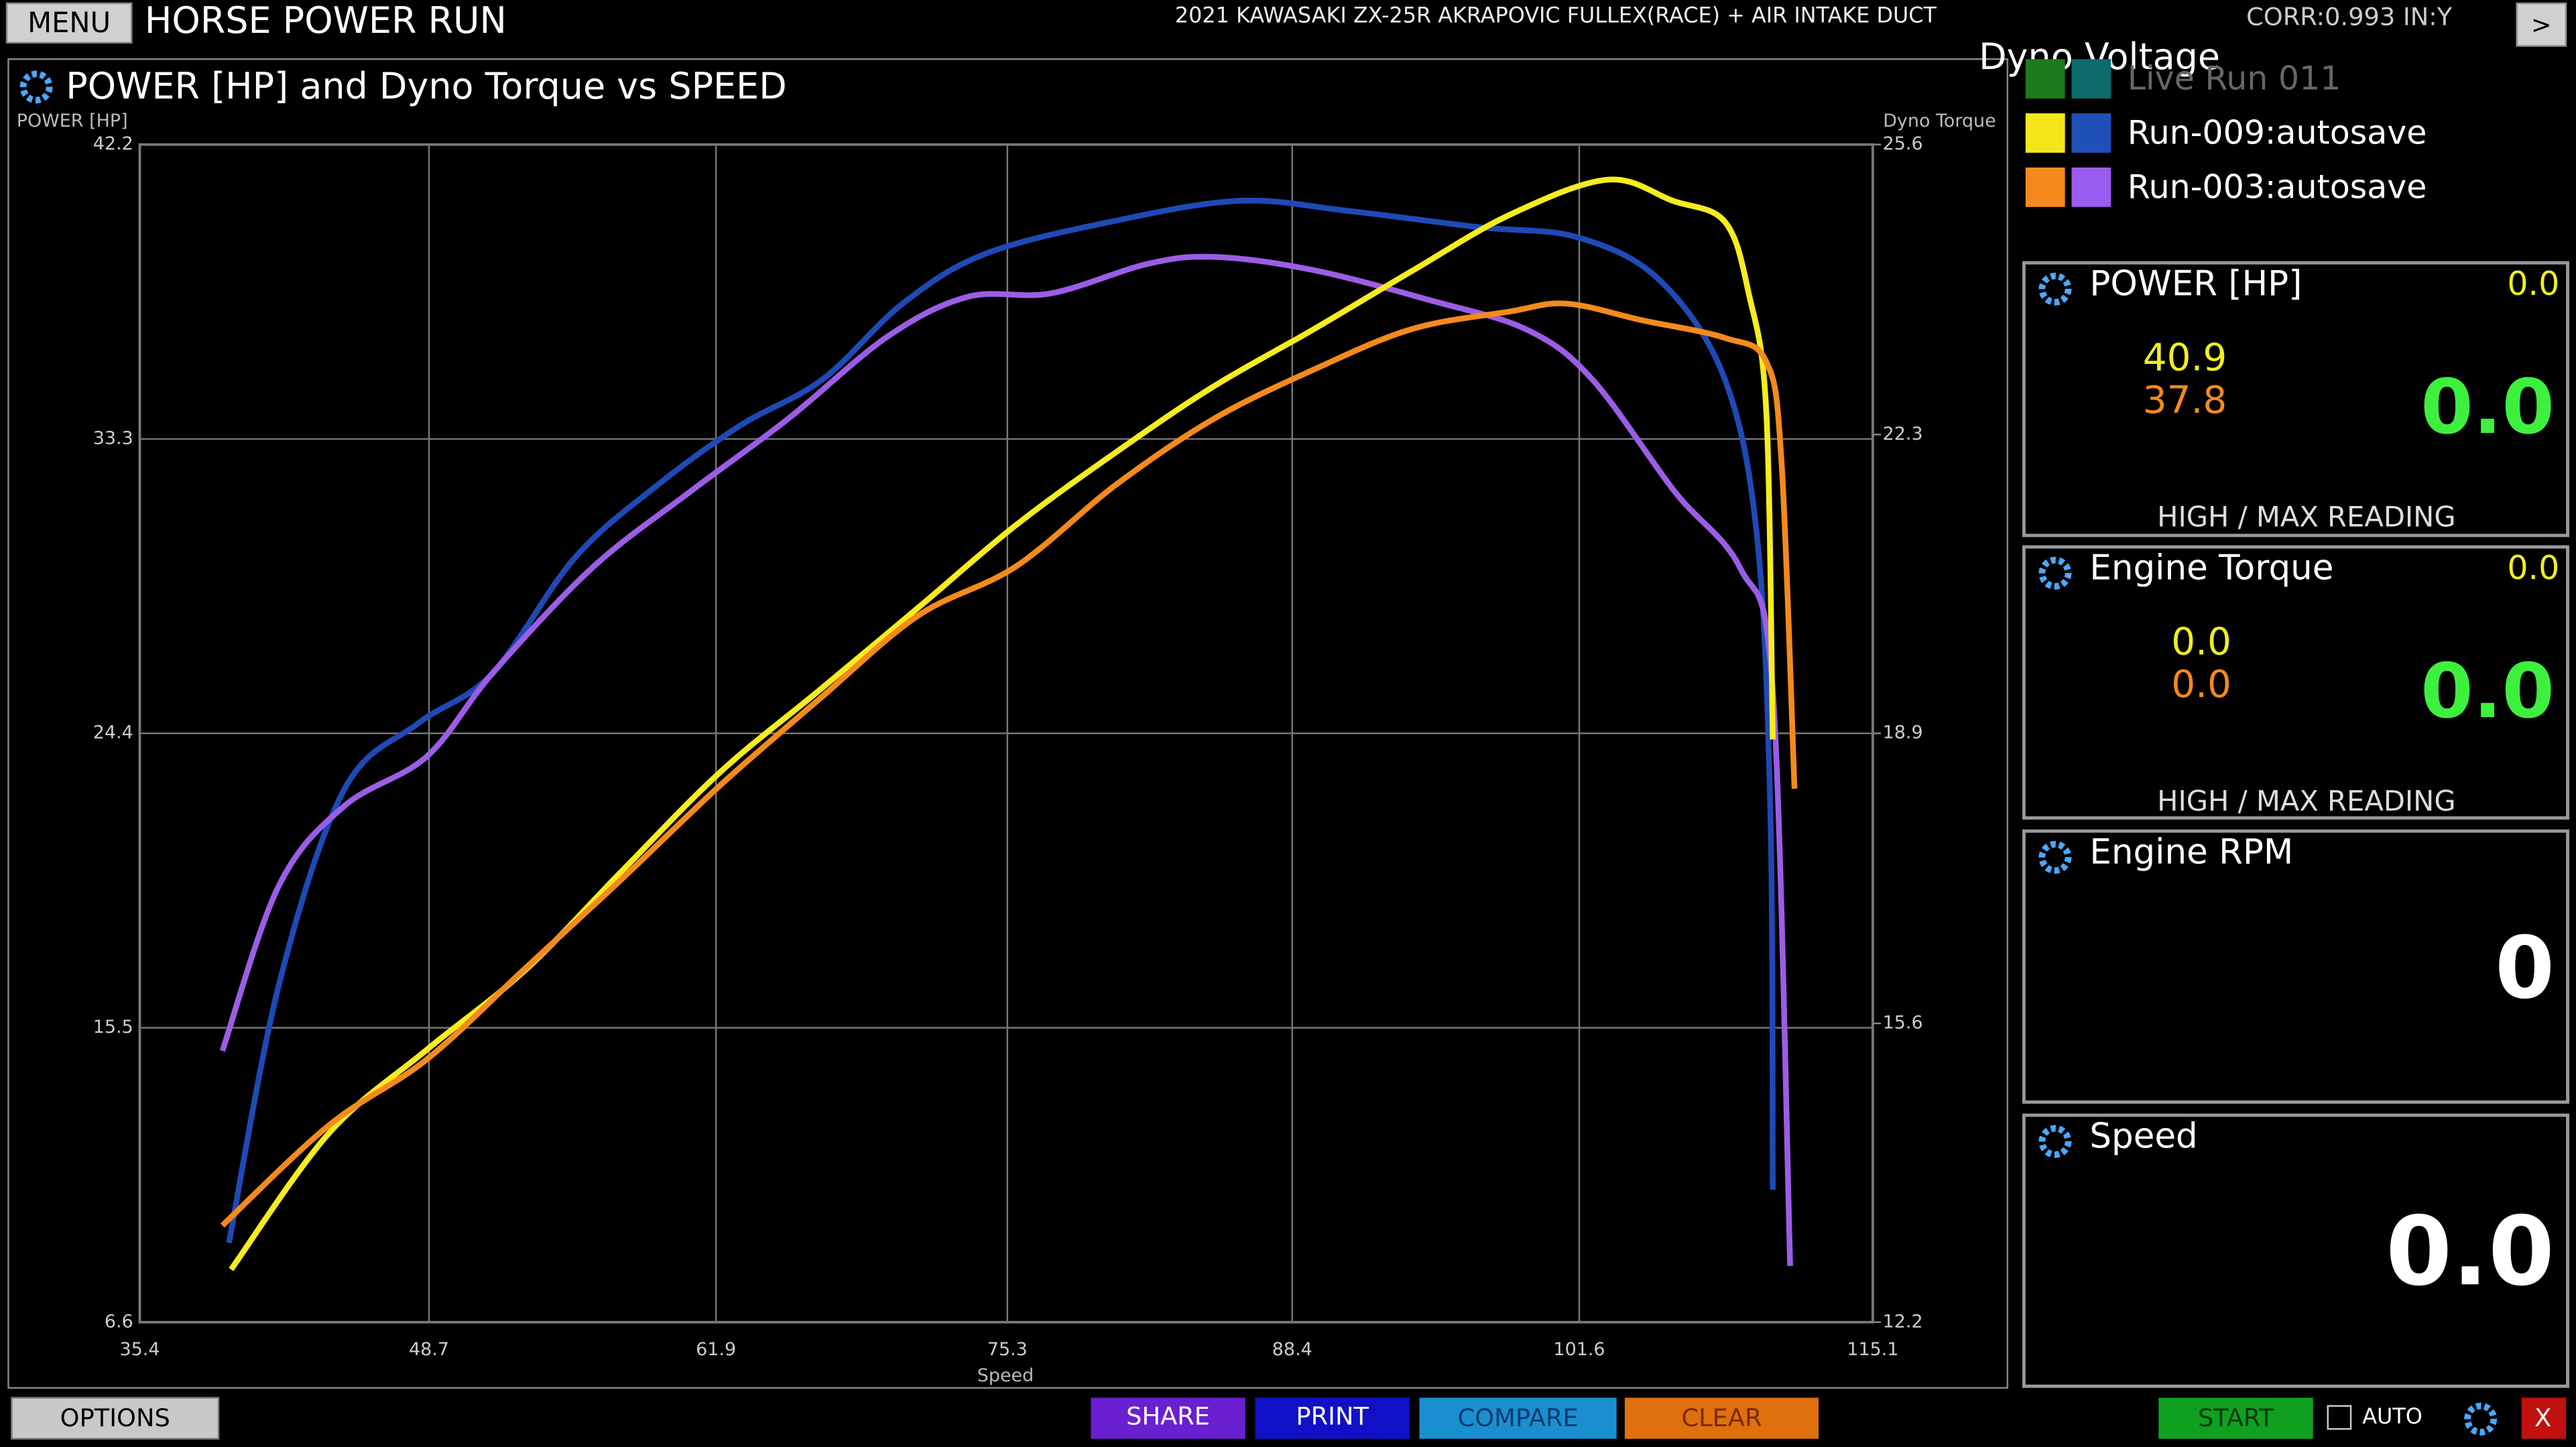  Describe the element at coordinates (2143, 1136) in the screenshot. I see `panel-title: Speed` at that location.